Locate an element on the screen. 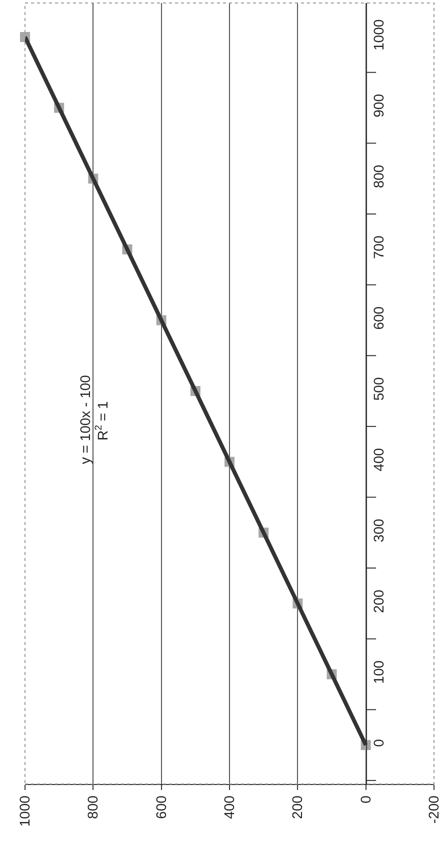  y-tick-label: 600 is located at coordinates (378, 318).